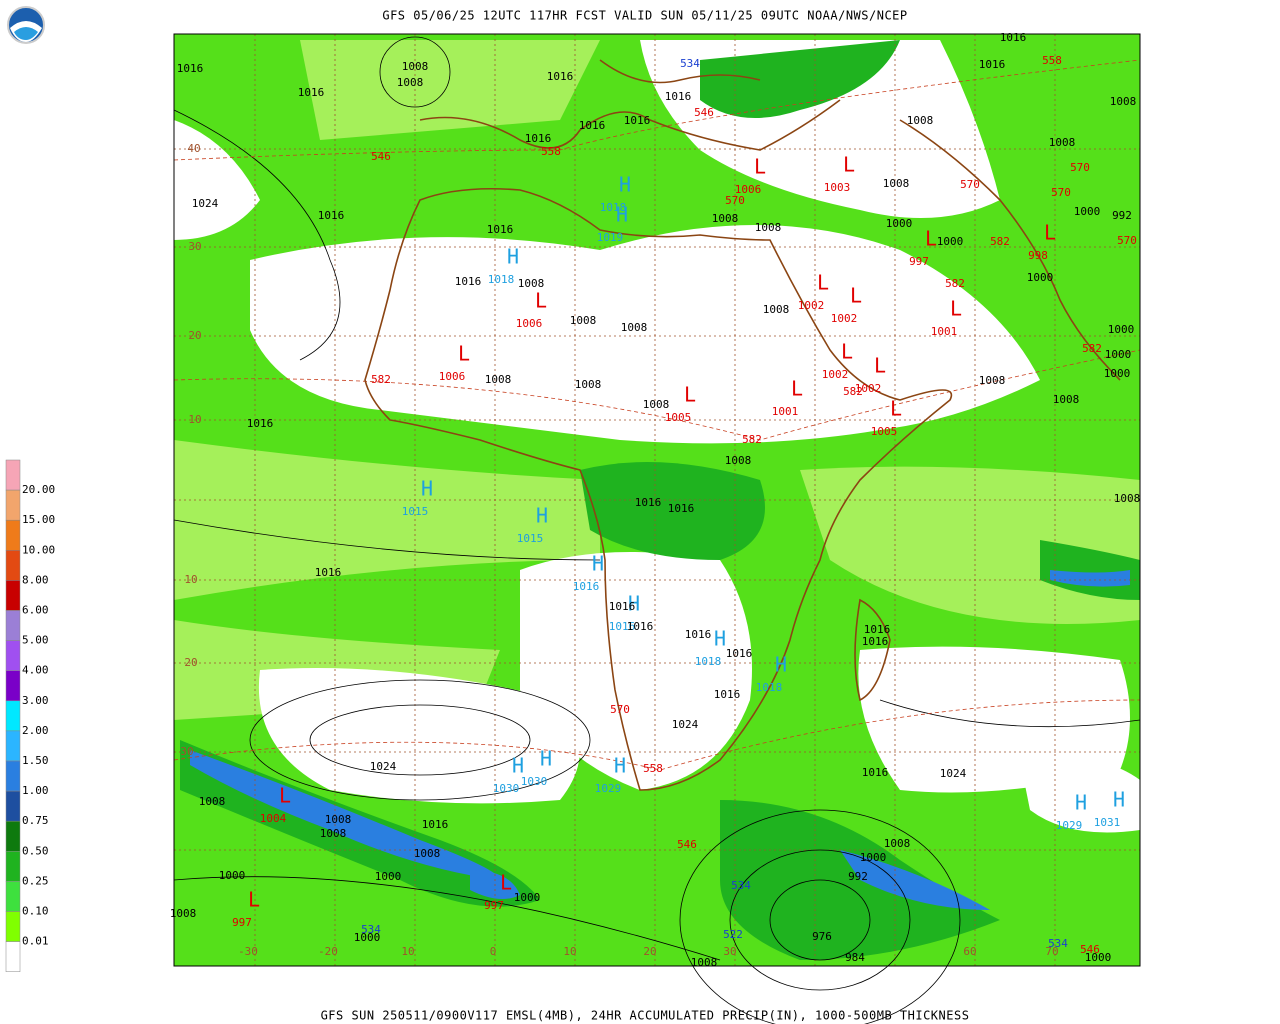 This screenshot has height=1024, width=1280. I want to click on legend-label: 0.01, so click(35, 941).